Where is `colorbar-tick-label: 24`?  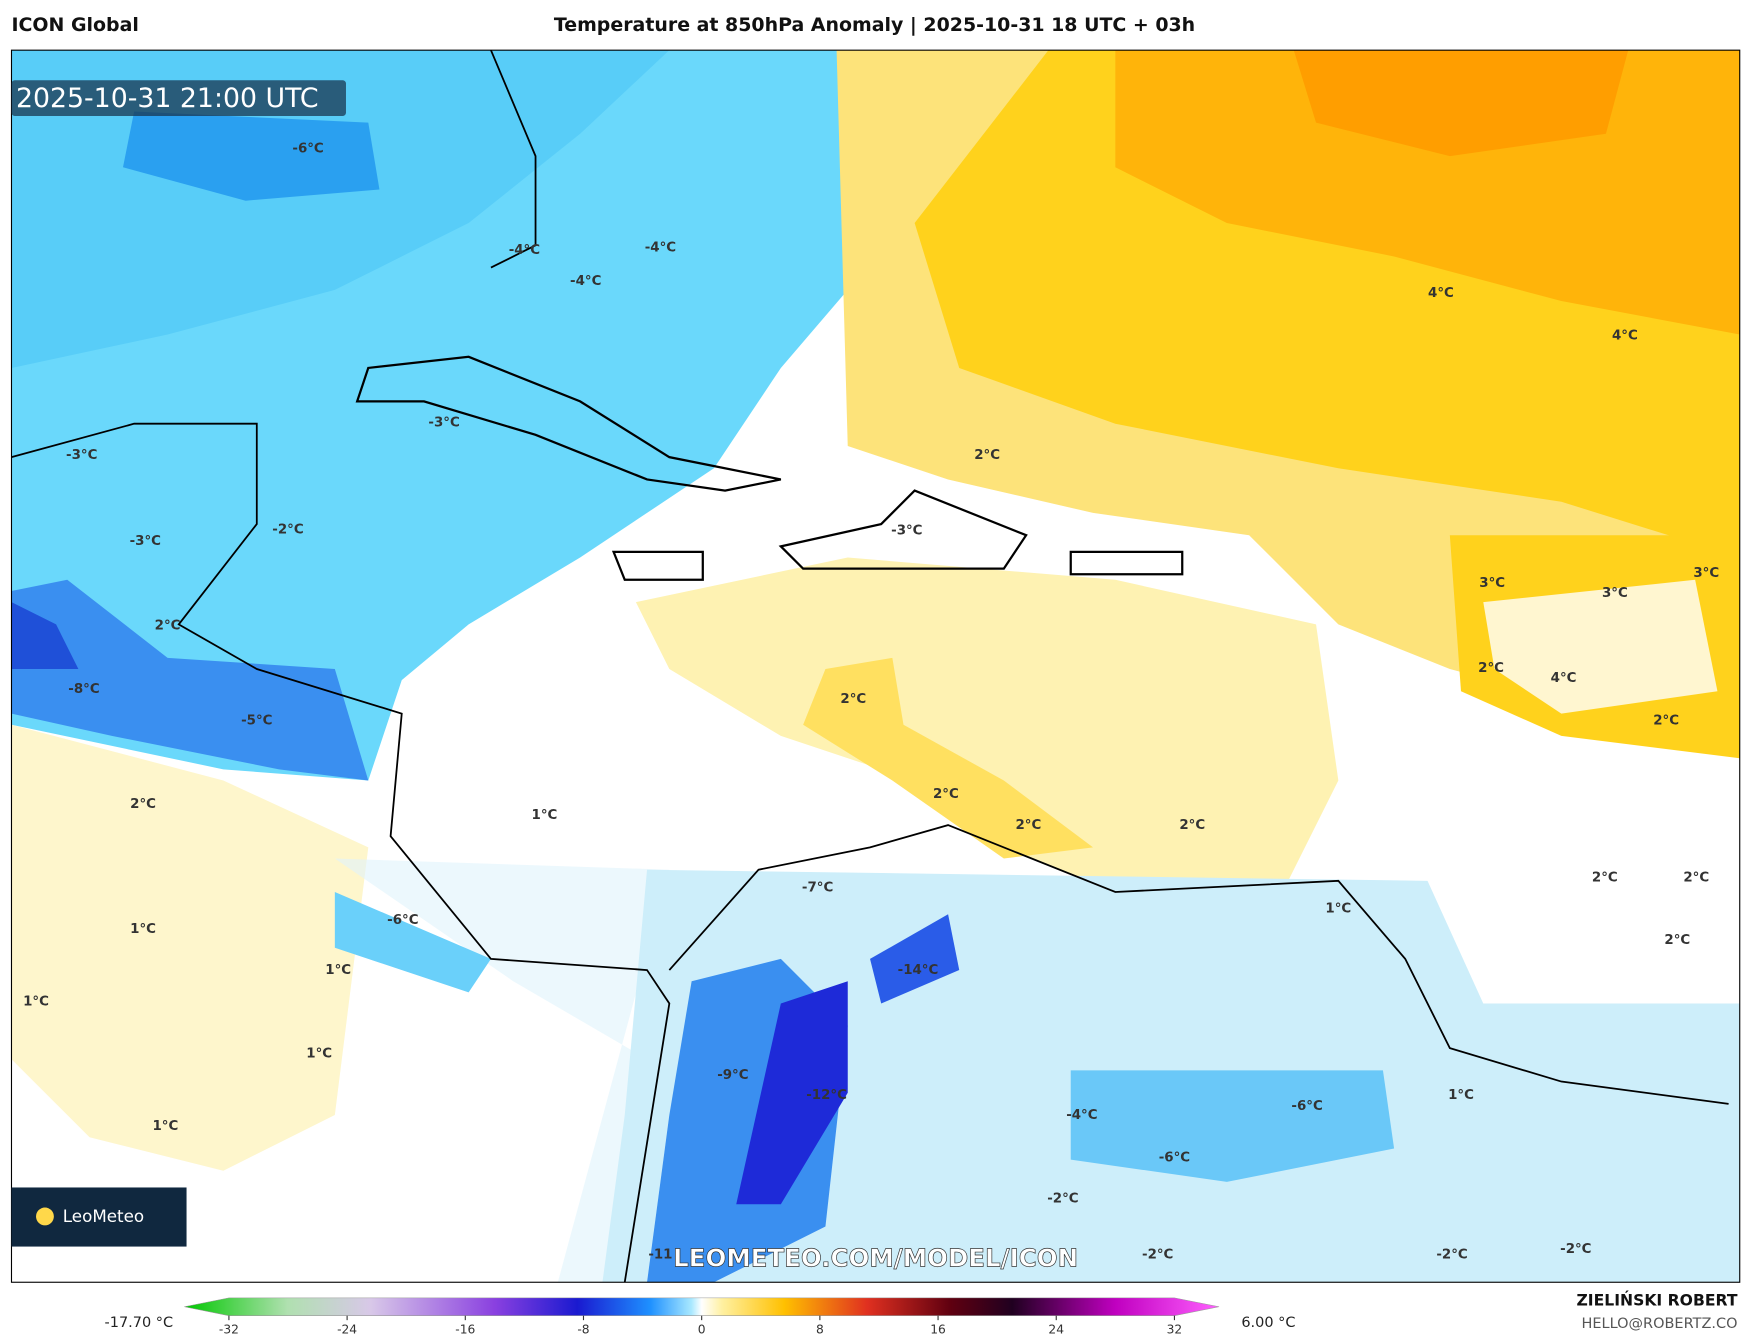
colorbar-tick-label: 24 is located at coordinates (1056, 1330).